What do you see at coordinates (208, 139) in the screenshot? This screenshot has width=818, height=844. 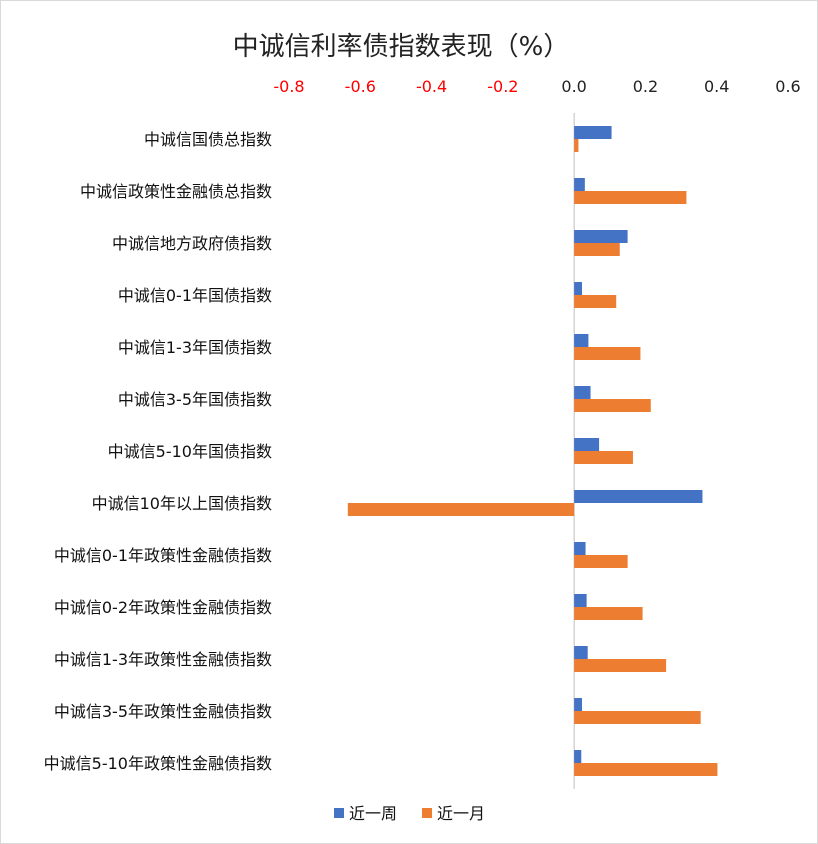 I see `category-label: 中诚信国债总指数` at bounding box center [208, 139].